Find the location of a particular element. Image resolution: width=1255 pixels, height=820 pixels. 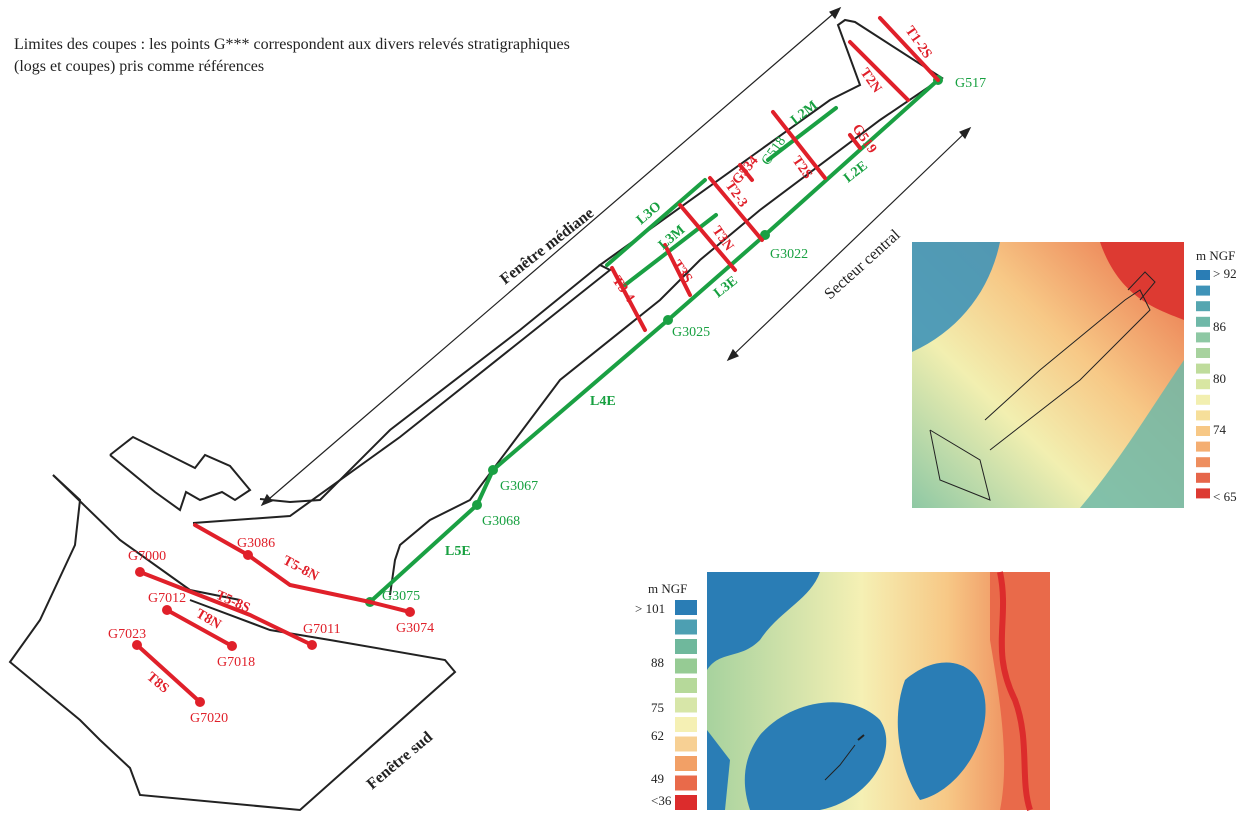

secteur-central-arrow is located at coordinates (849, 244).